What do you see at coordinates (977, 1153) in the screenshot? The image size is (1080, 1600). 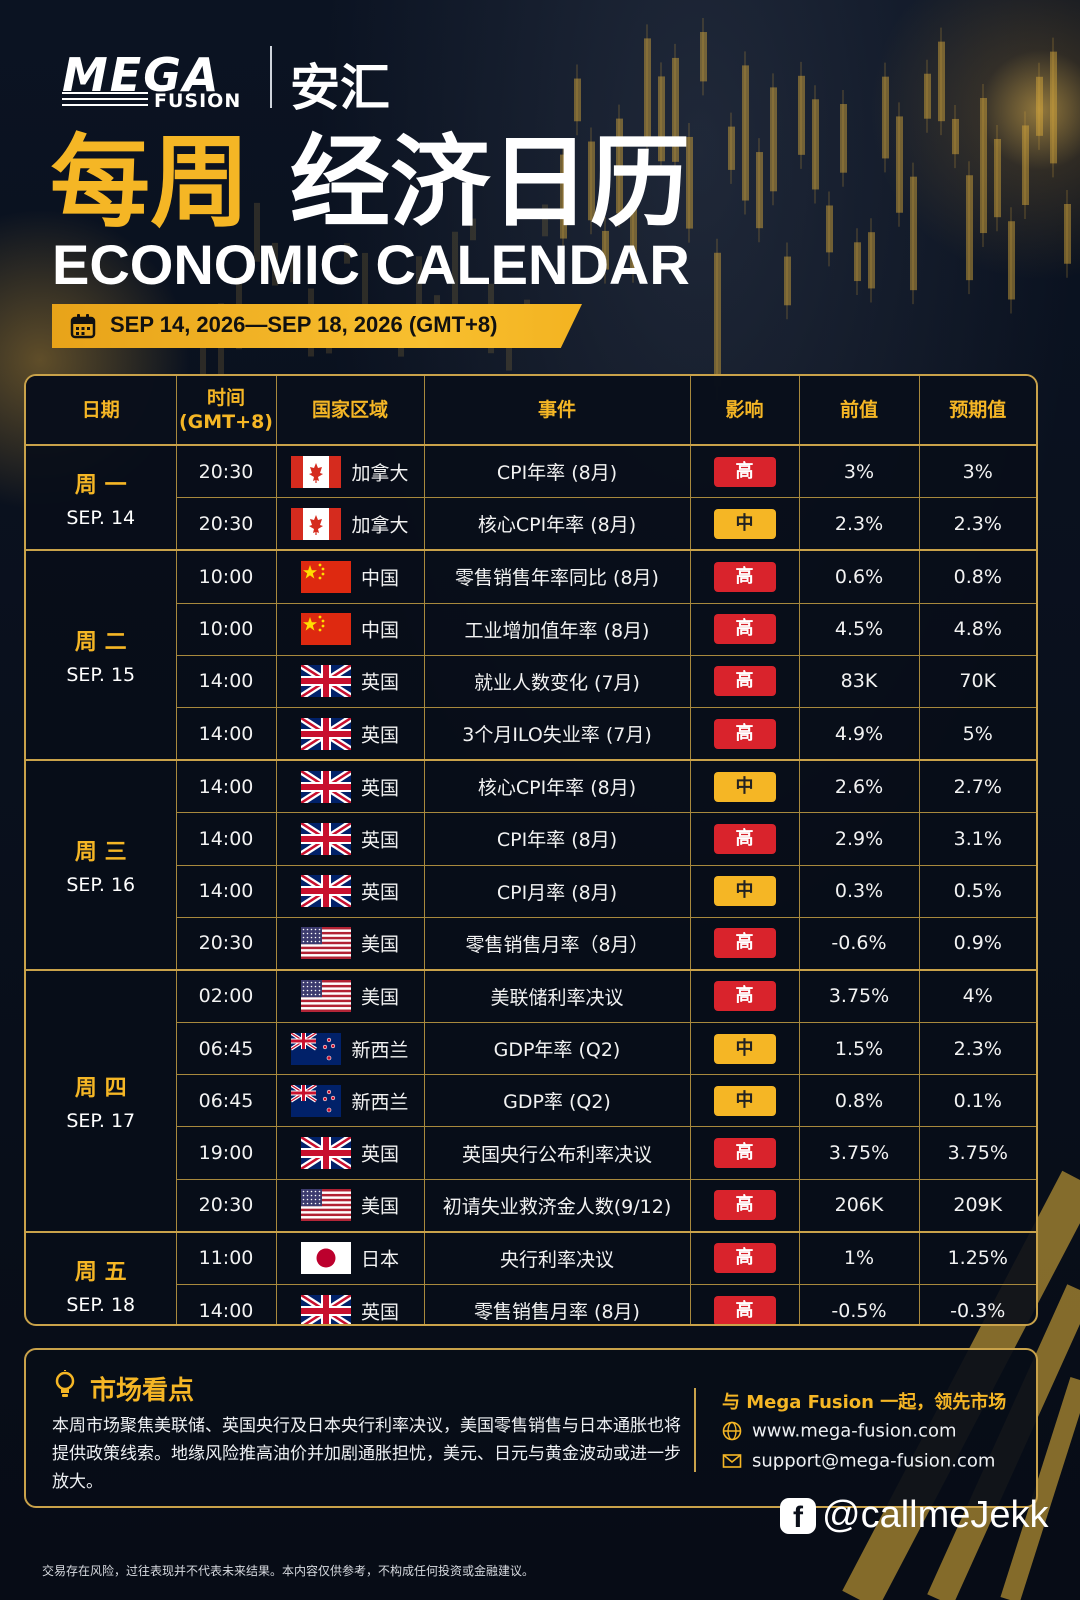 I see `forecast-cell: 3.75%` at bounding box center [977, 1153].